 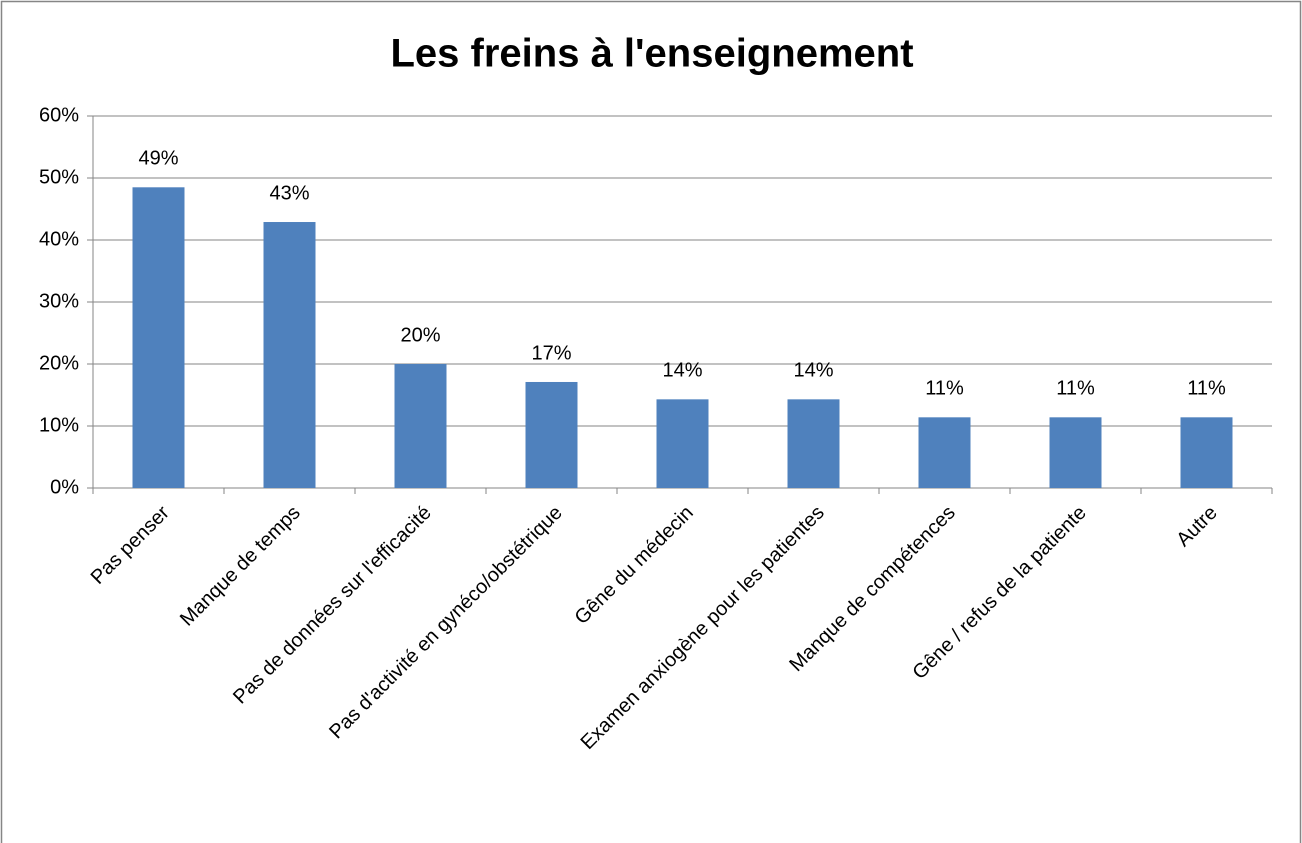 What do you see at coordinates (651, 54) in the screenshot?
I see `chart-title: Les freins à l'enseignement` at bounding box center [651, 54].